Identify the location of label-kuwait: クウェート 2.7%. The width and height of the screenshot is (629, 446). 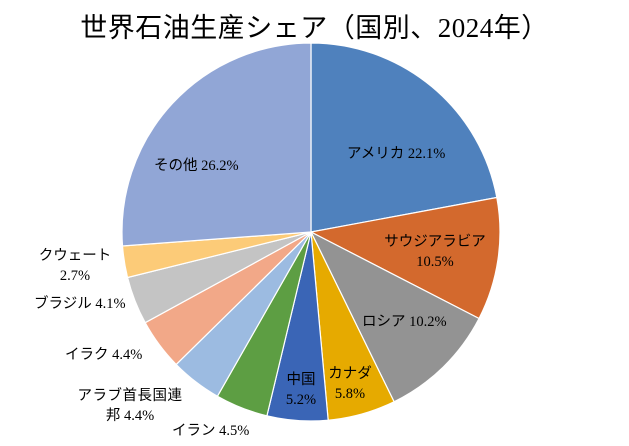
(75, 266).